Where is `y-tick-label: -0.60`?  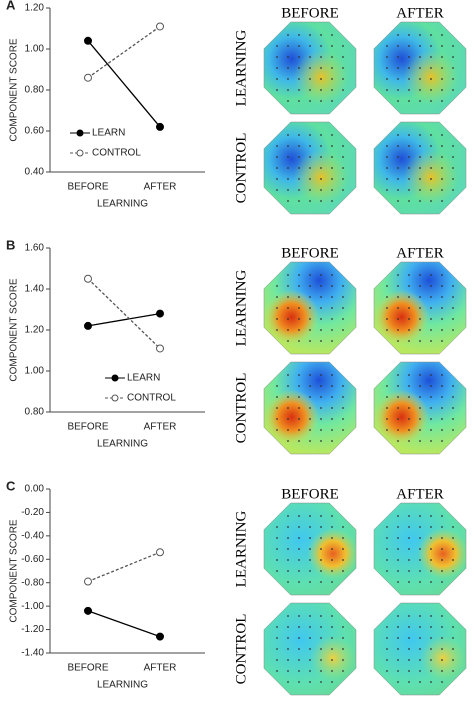
y-tick-label: -0.60 is located at coordinates (32, 559).